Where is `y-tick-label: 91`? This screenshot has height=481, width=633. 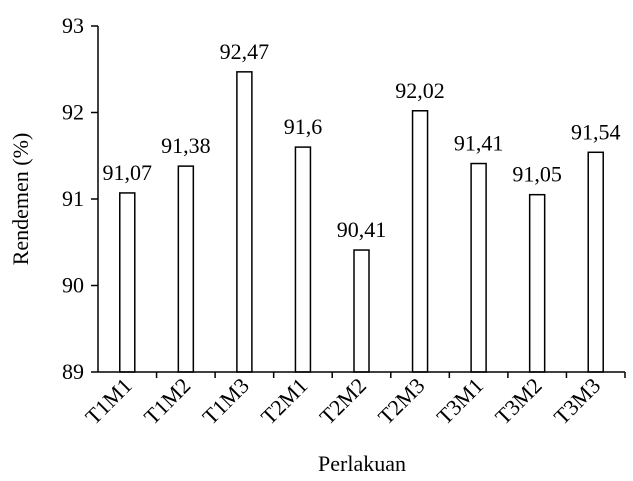
y-tick-label: 91 is located at coordinates (73, 198).